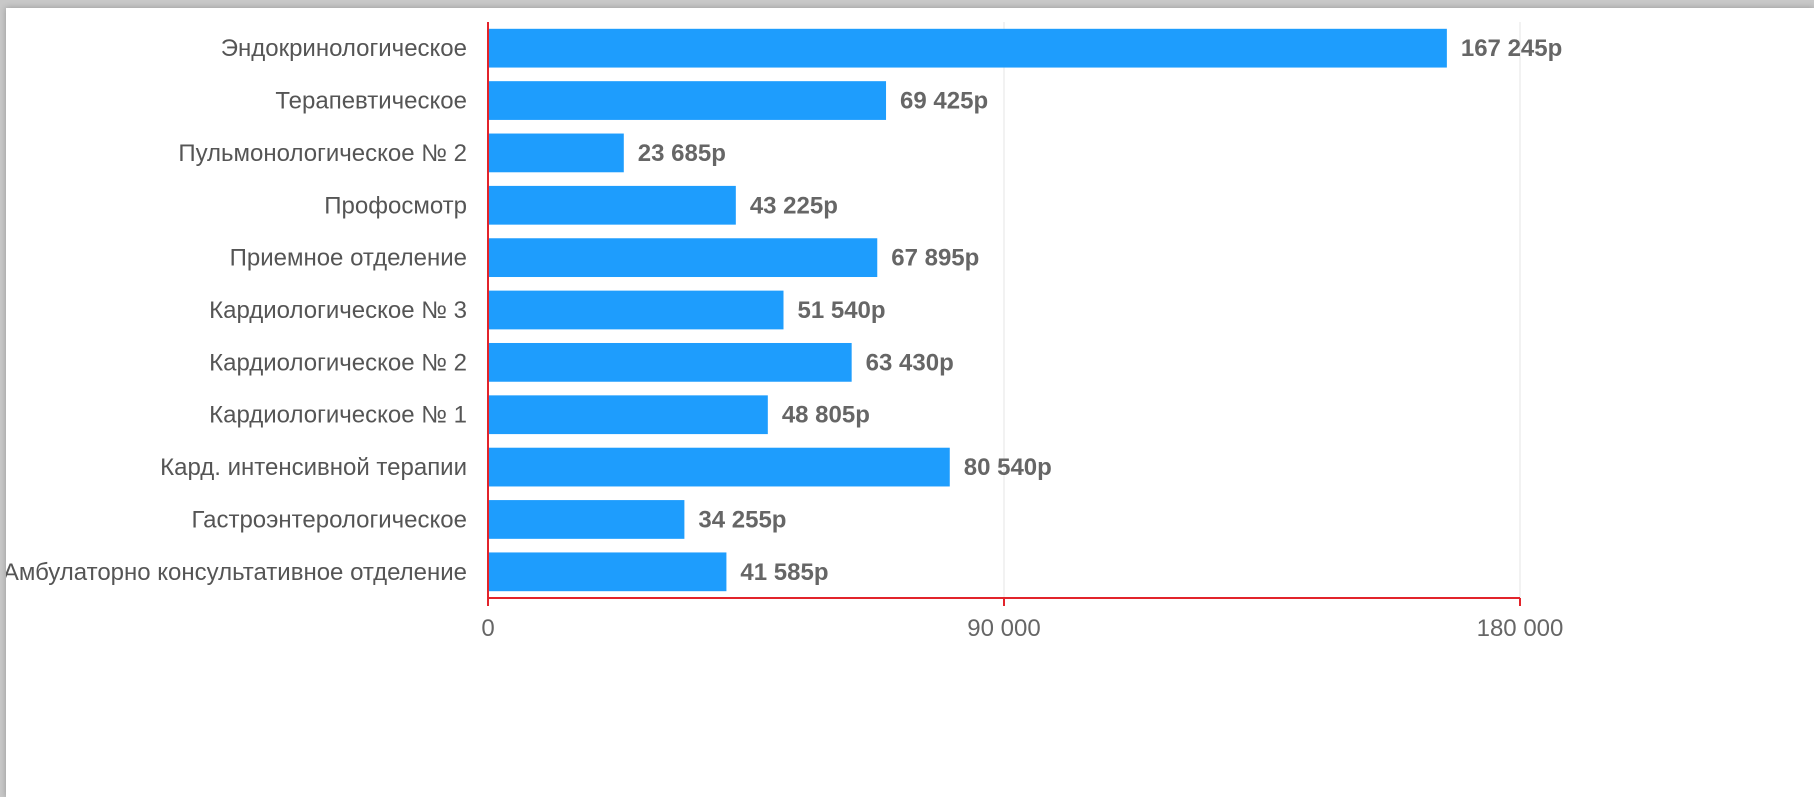  Describe the element at coordinates (742, 519) in the screenshot. I see `value-label-9: 34 255р` at that location.